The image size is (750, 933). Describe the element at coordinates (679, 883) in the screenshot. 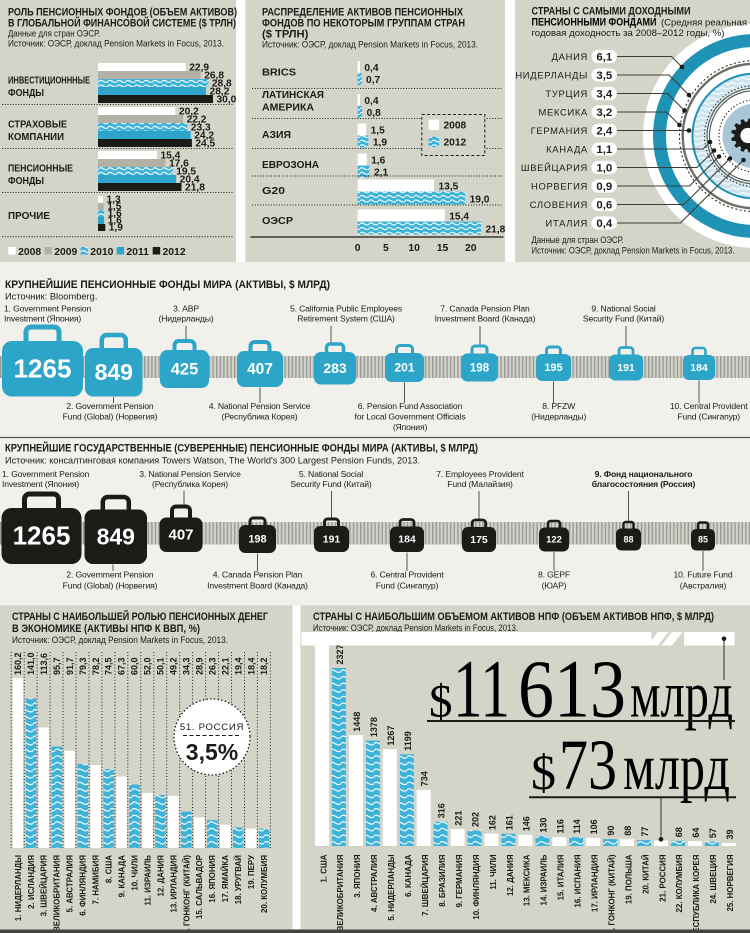

I see `svg-text: 22. КОЛУМБИЯ` at that location.